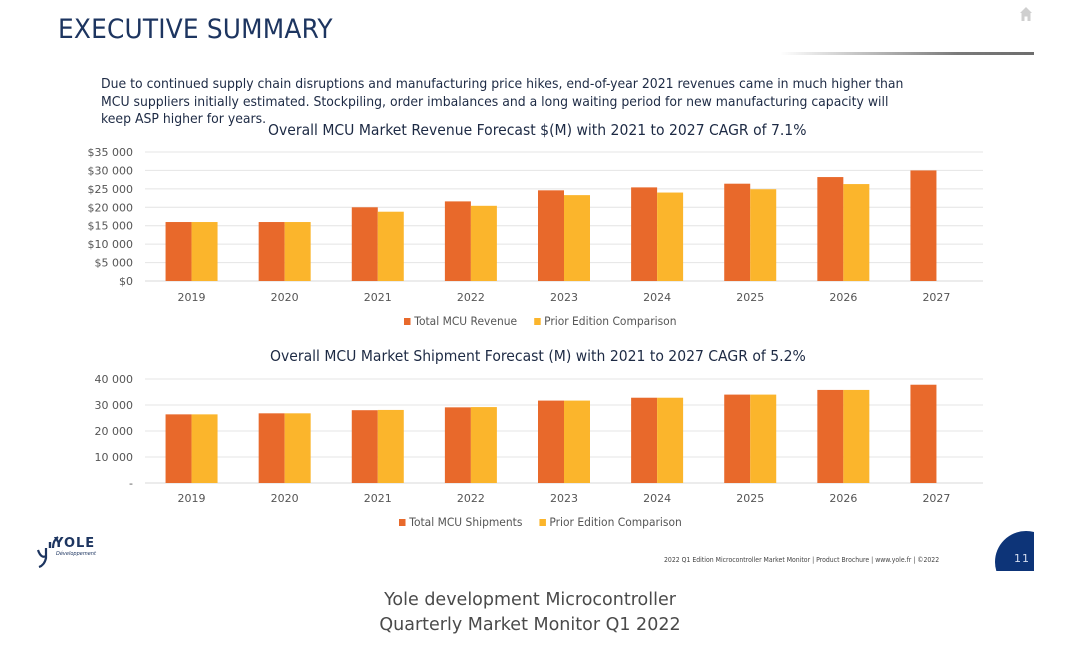 The image size is (1074, 658). I want to click on legend-label: Total MCU Shipments, so click(466, 522).